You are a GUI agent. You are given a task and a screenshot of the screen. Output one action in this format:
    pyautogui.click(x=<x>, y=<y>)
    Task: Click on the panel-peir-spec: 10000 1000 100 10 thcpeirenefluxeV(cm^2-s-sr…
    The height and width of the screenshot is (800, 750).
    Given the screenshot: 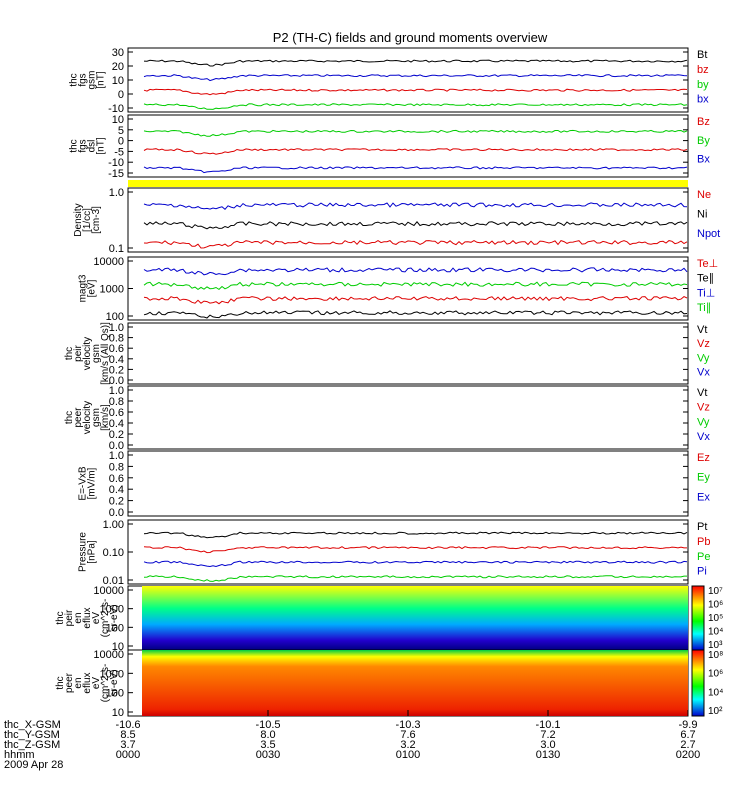 What is the action you would take?
    pyautogui.click(x=389, y=619)
    